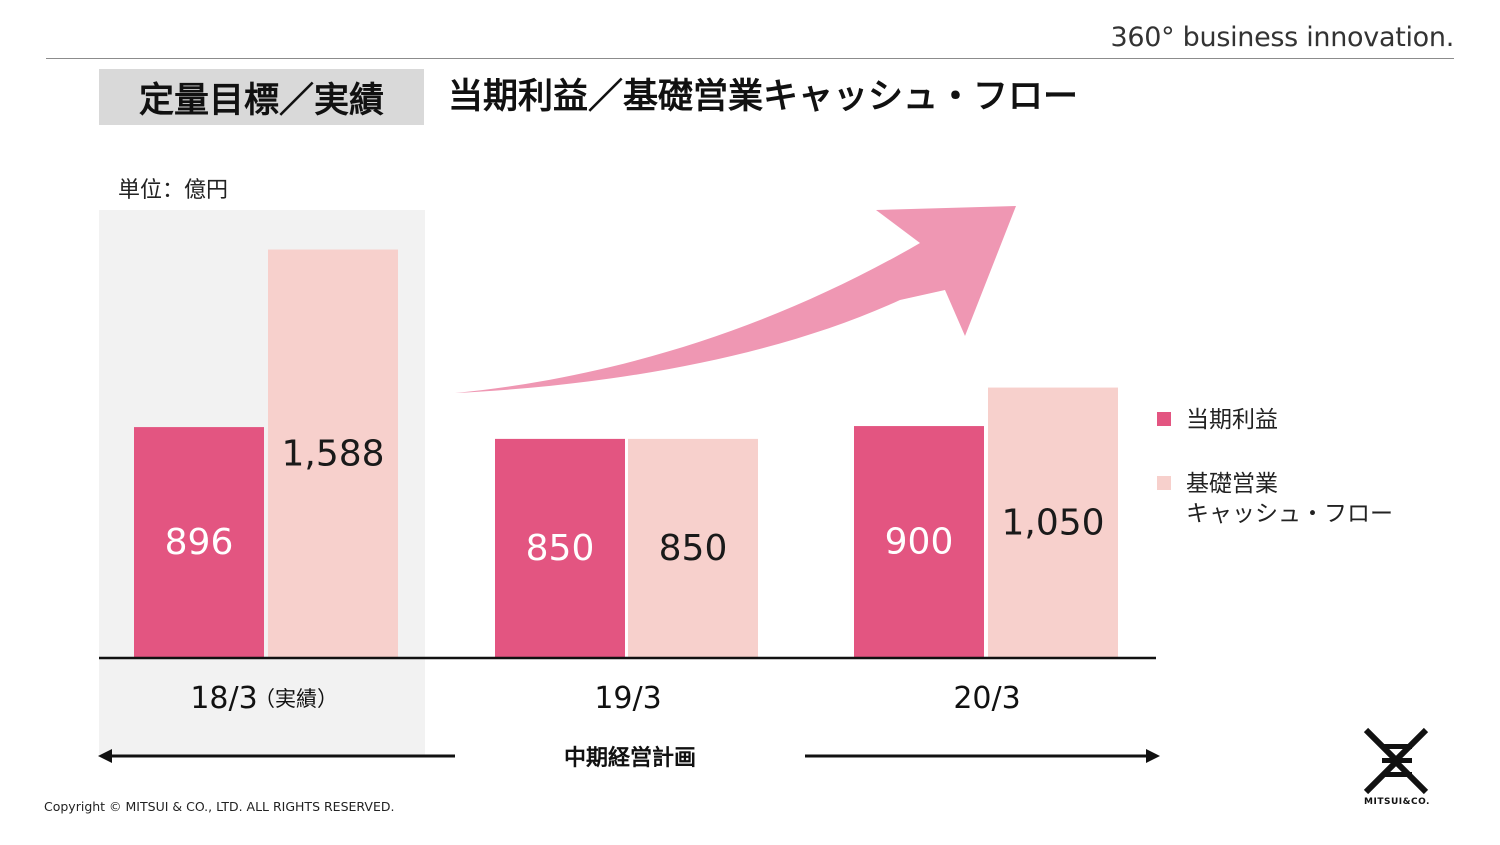 This screenshot has height=845, width=1500. I want to click on category-label: 19/3, so click(627, 698).